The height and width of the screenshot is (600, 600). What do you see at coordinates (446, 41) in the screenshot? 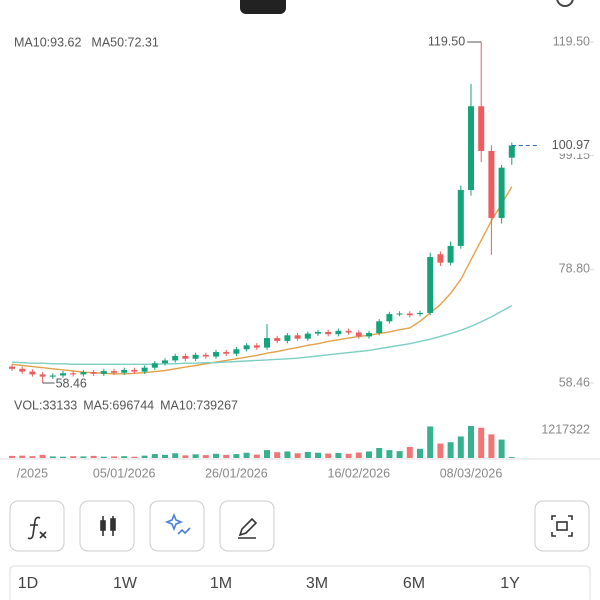
I see `high-label: 119.50` at bounding box center [446, 41].